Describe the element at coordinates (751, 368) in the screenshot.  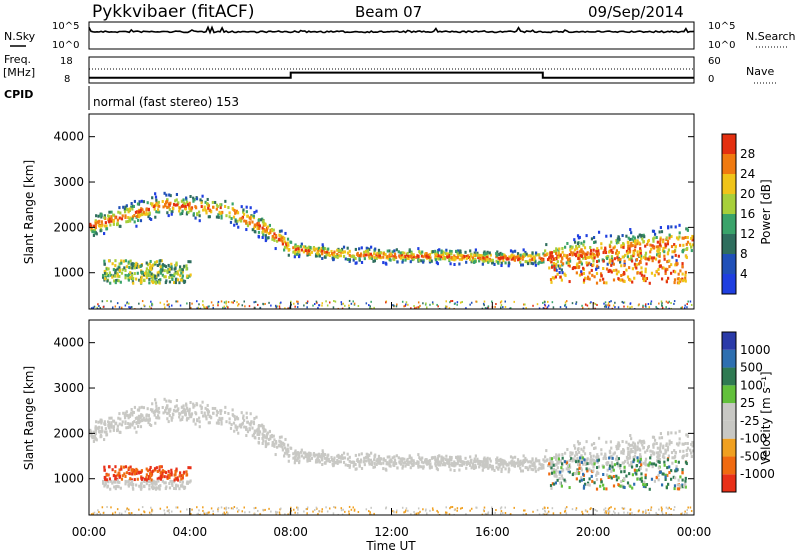
I see `velocity-tick-label: 500` at that location.